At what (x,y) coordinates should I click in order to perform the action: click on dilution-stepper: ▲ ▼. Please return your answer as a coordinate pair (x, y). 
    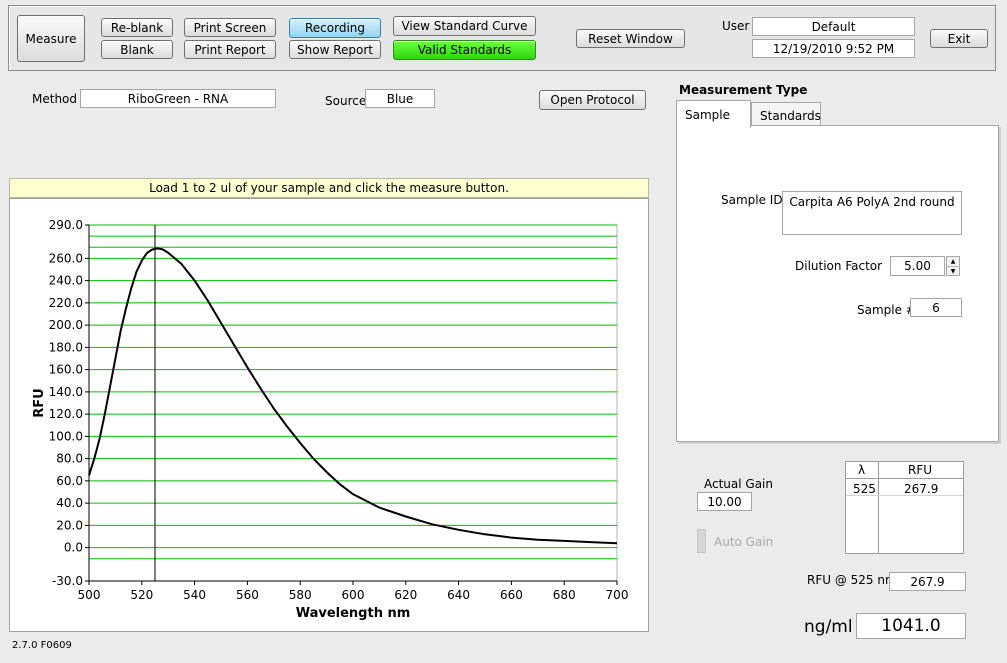
    Looking at the image, I should click on (953, 266).